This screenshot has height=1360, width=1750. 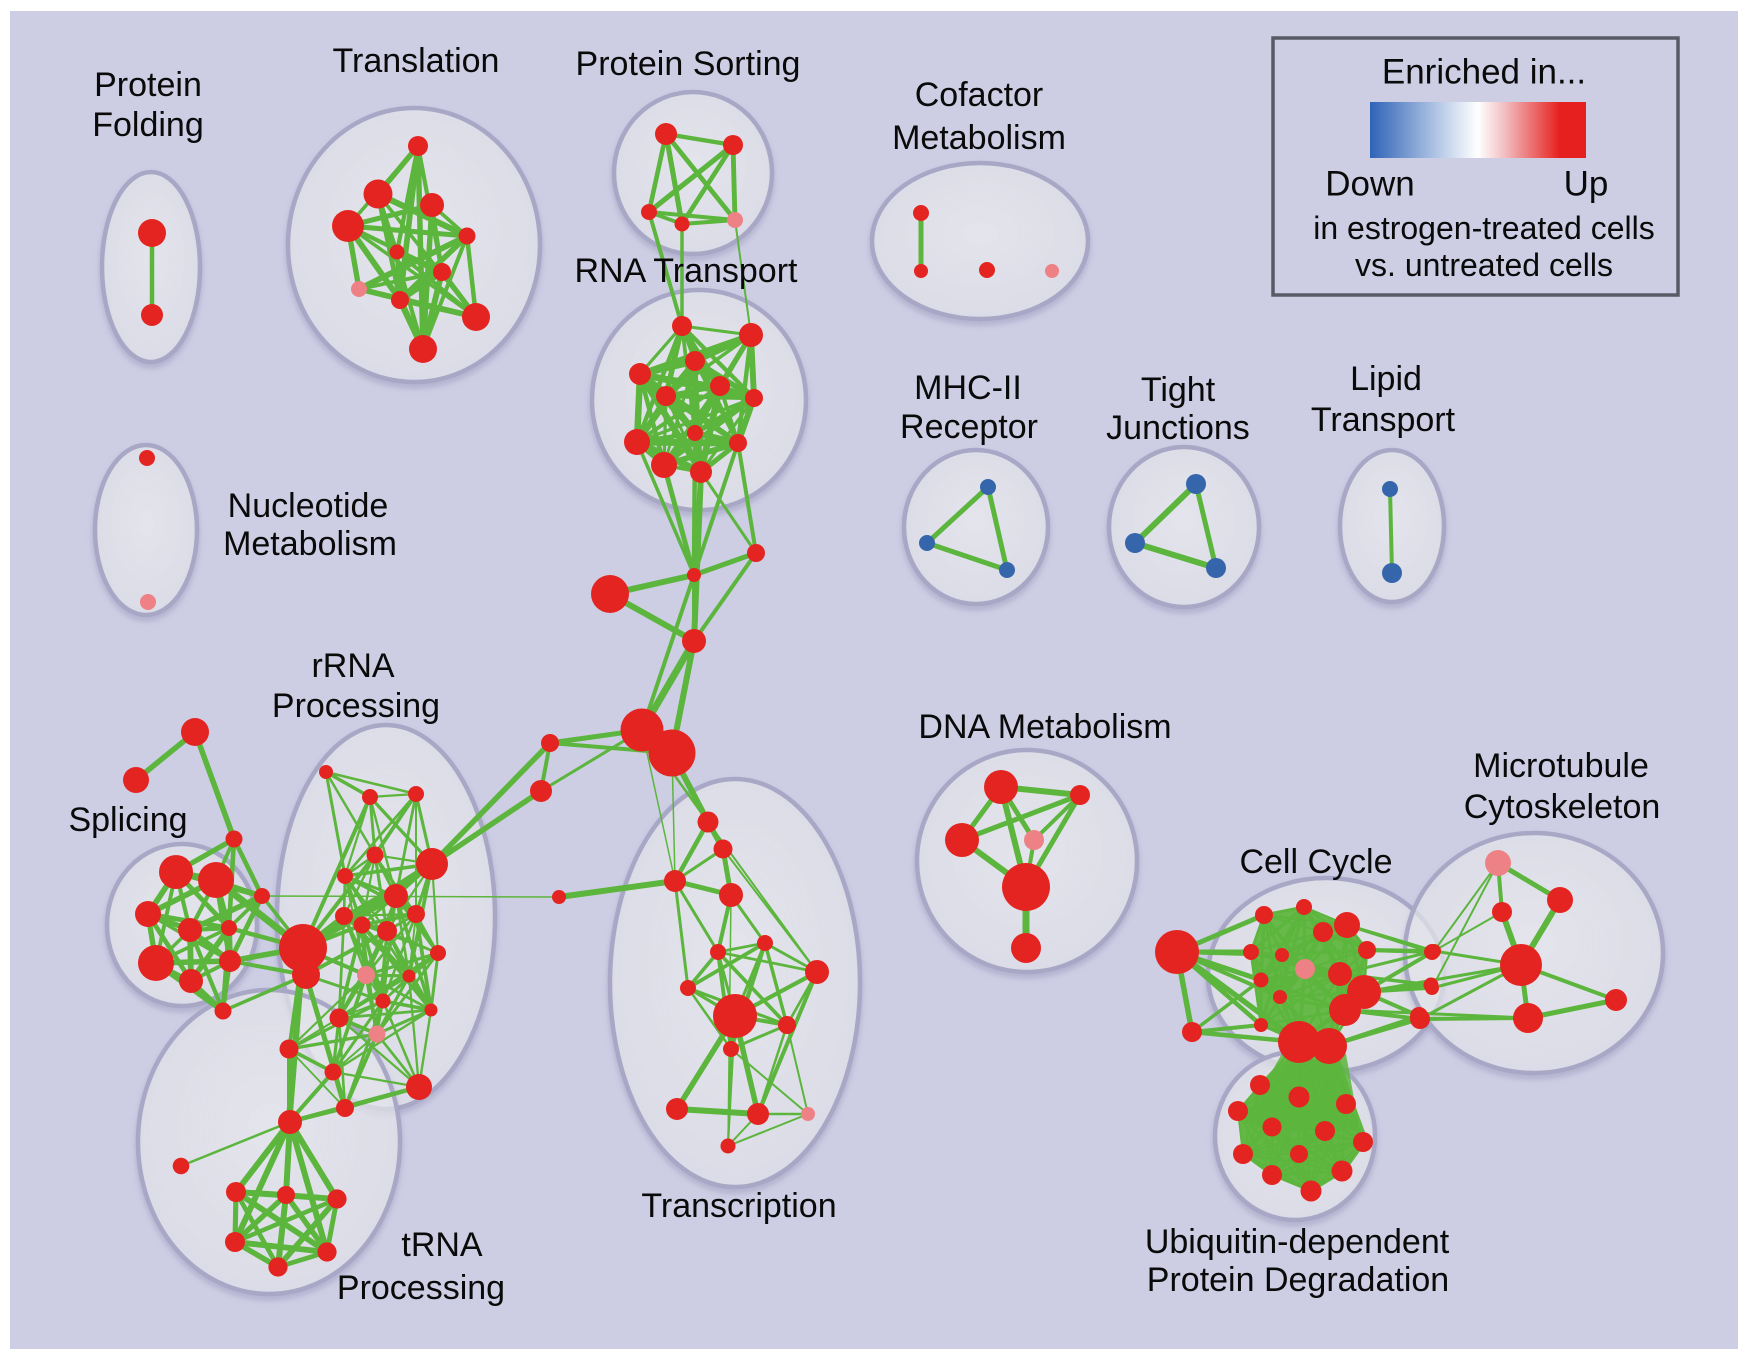 I want to click on svg-text: Microtubule, so click(x=1561, y=766).